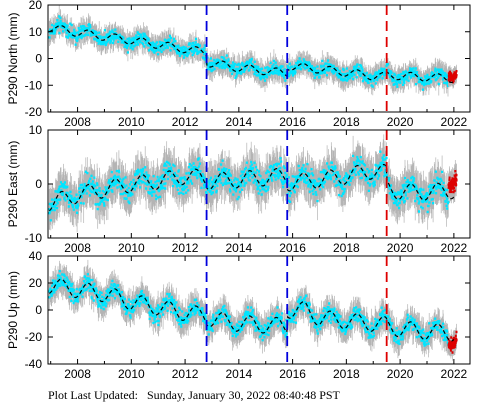  Describe the element at coordinates (13, 58) in the screenshot. I see `y-axis-label: P290 North (mm)` at that location.